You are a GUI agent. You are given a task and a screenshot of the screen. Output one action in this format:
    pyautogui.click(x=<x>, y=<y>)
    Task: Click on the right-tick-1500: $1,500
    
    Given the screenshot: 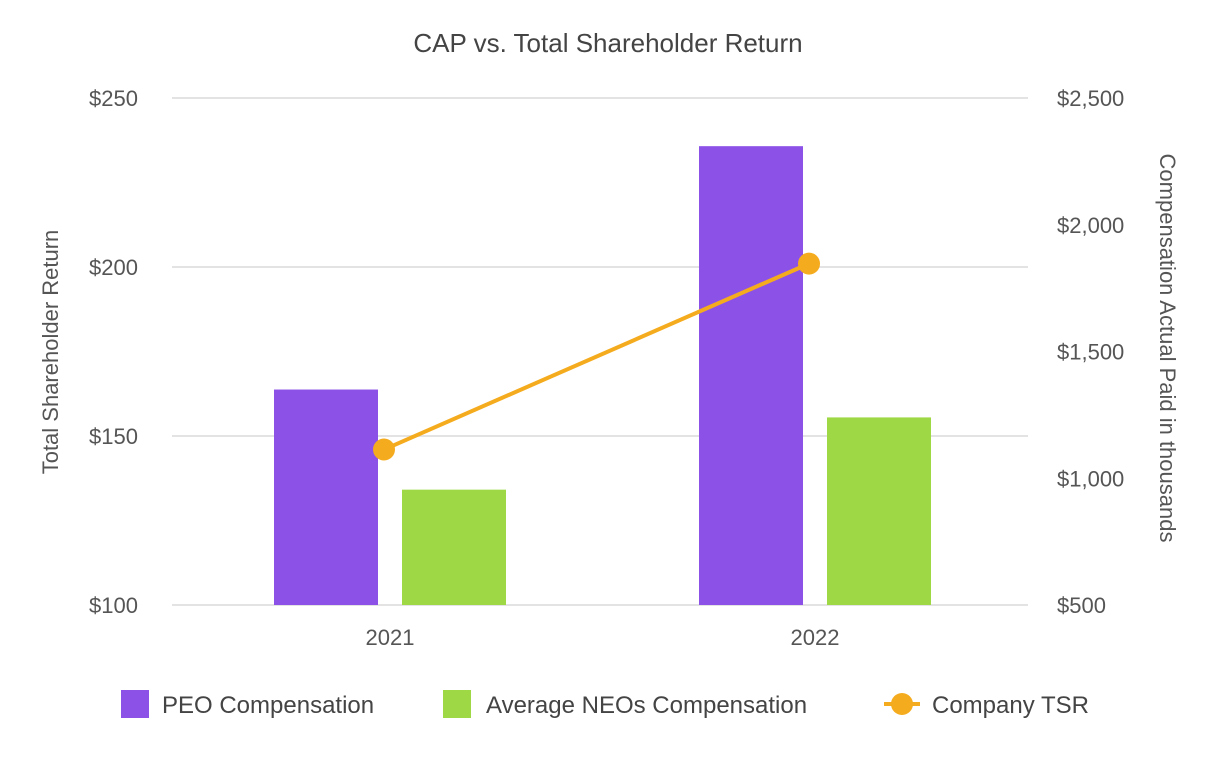 What is the action you would take?
    pyautogui.click(x=1090, y=352)
    